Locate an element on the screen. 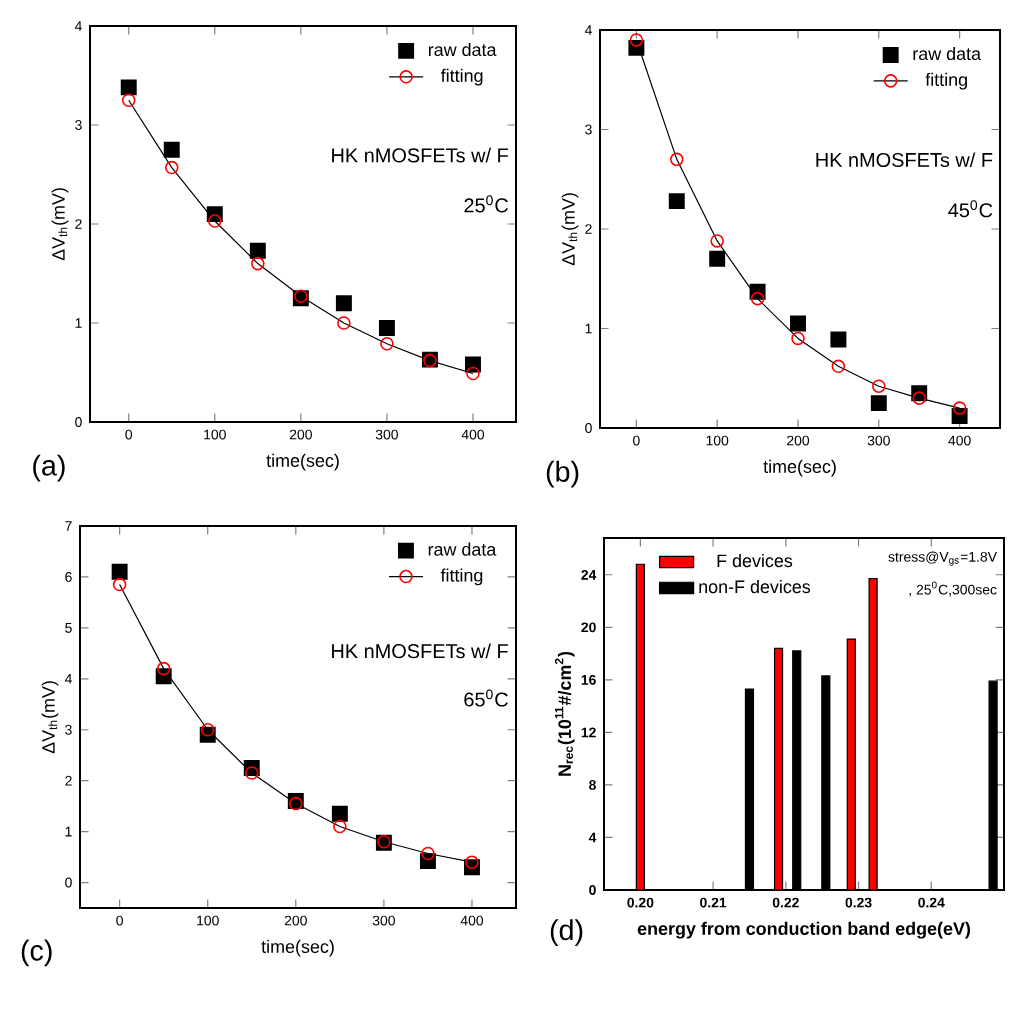  text: (d) is located at coordinates (566, 932).